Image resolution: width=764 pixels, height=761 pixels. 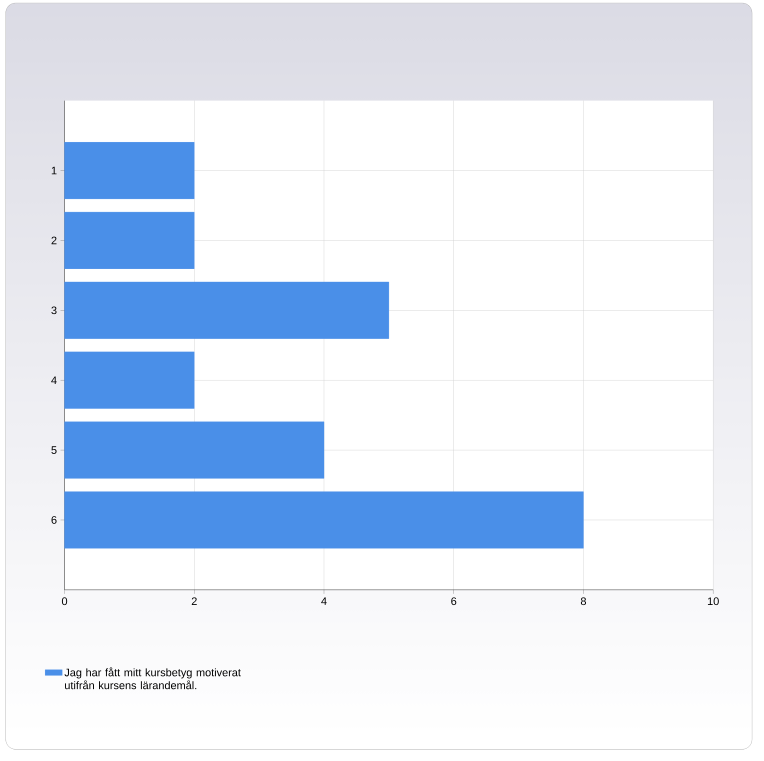 What do you see at coordinates (324, 601) in the screenshot?
I see `x-tick-label: 4` at bounding box center [324, 601].